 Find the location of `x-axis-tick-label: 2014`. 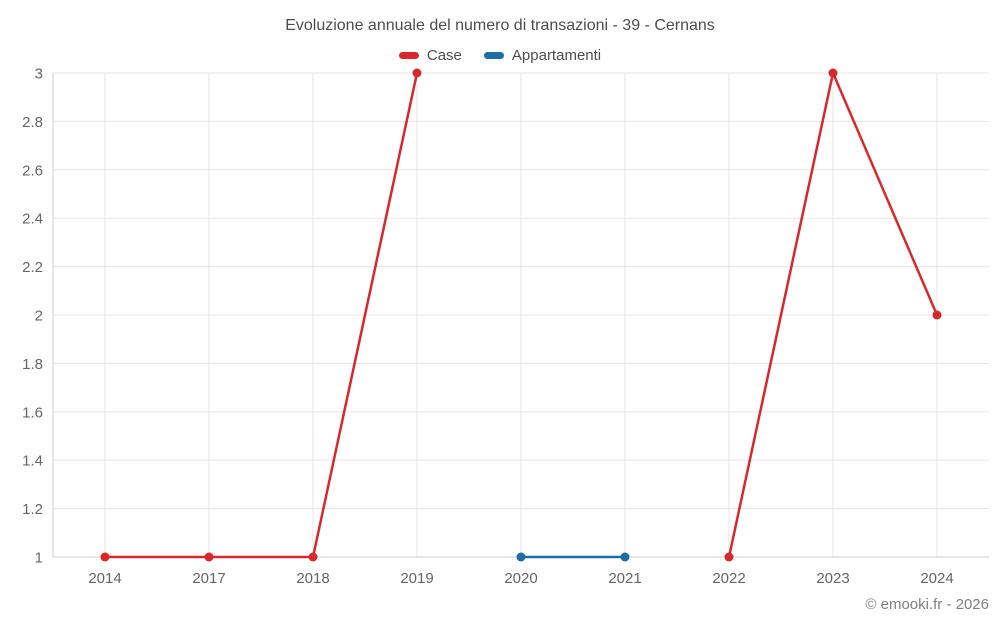

x-axis-tick-label: 2014 is located at coordinates (104, 578).